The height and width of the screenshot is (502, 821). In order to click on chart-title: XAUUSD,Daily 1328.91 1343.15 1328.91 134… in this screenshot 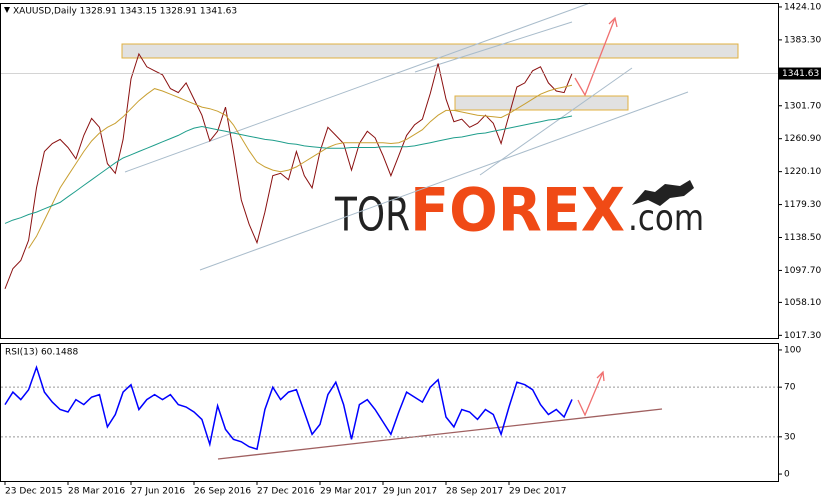, I will do `click(125, 12)`.